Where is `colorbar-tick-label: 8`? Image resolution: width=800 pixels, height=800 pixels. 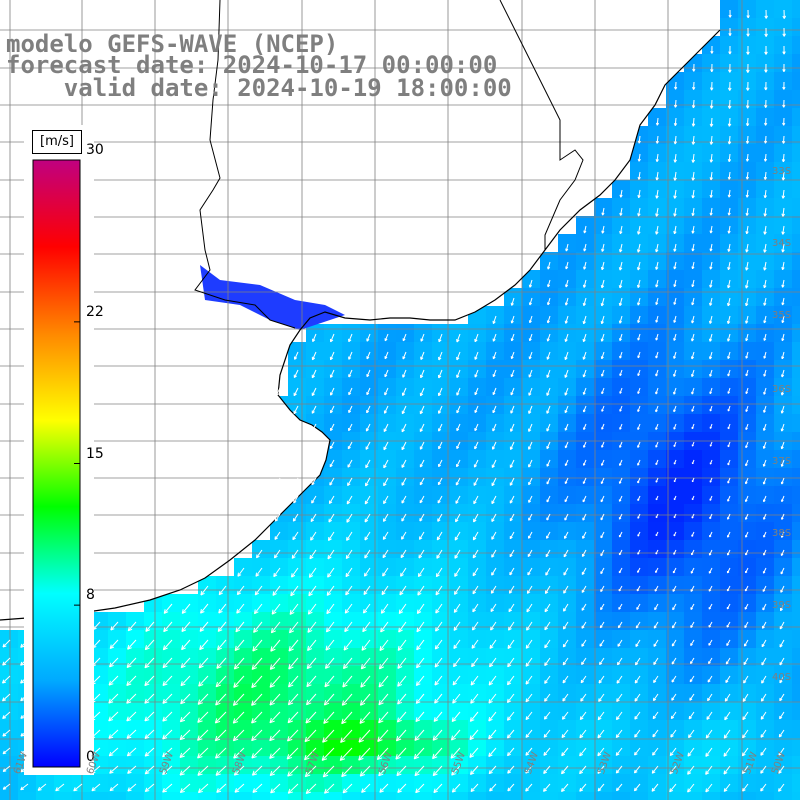
colorbar-tick-label: 8 is located at coordinates (90, 595).